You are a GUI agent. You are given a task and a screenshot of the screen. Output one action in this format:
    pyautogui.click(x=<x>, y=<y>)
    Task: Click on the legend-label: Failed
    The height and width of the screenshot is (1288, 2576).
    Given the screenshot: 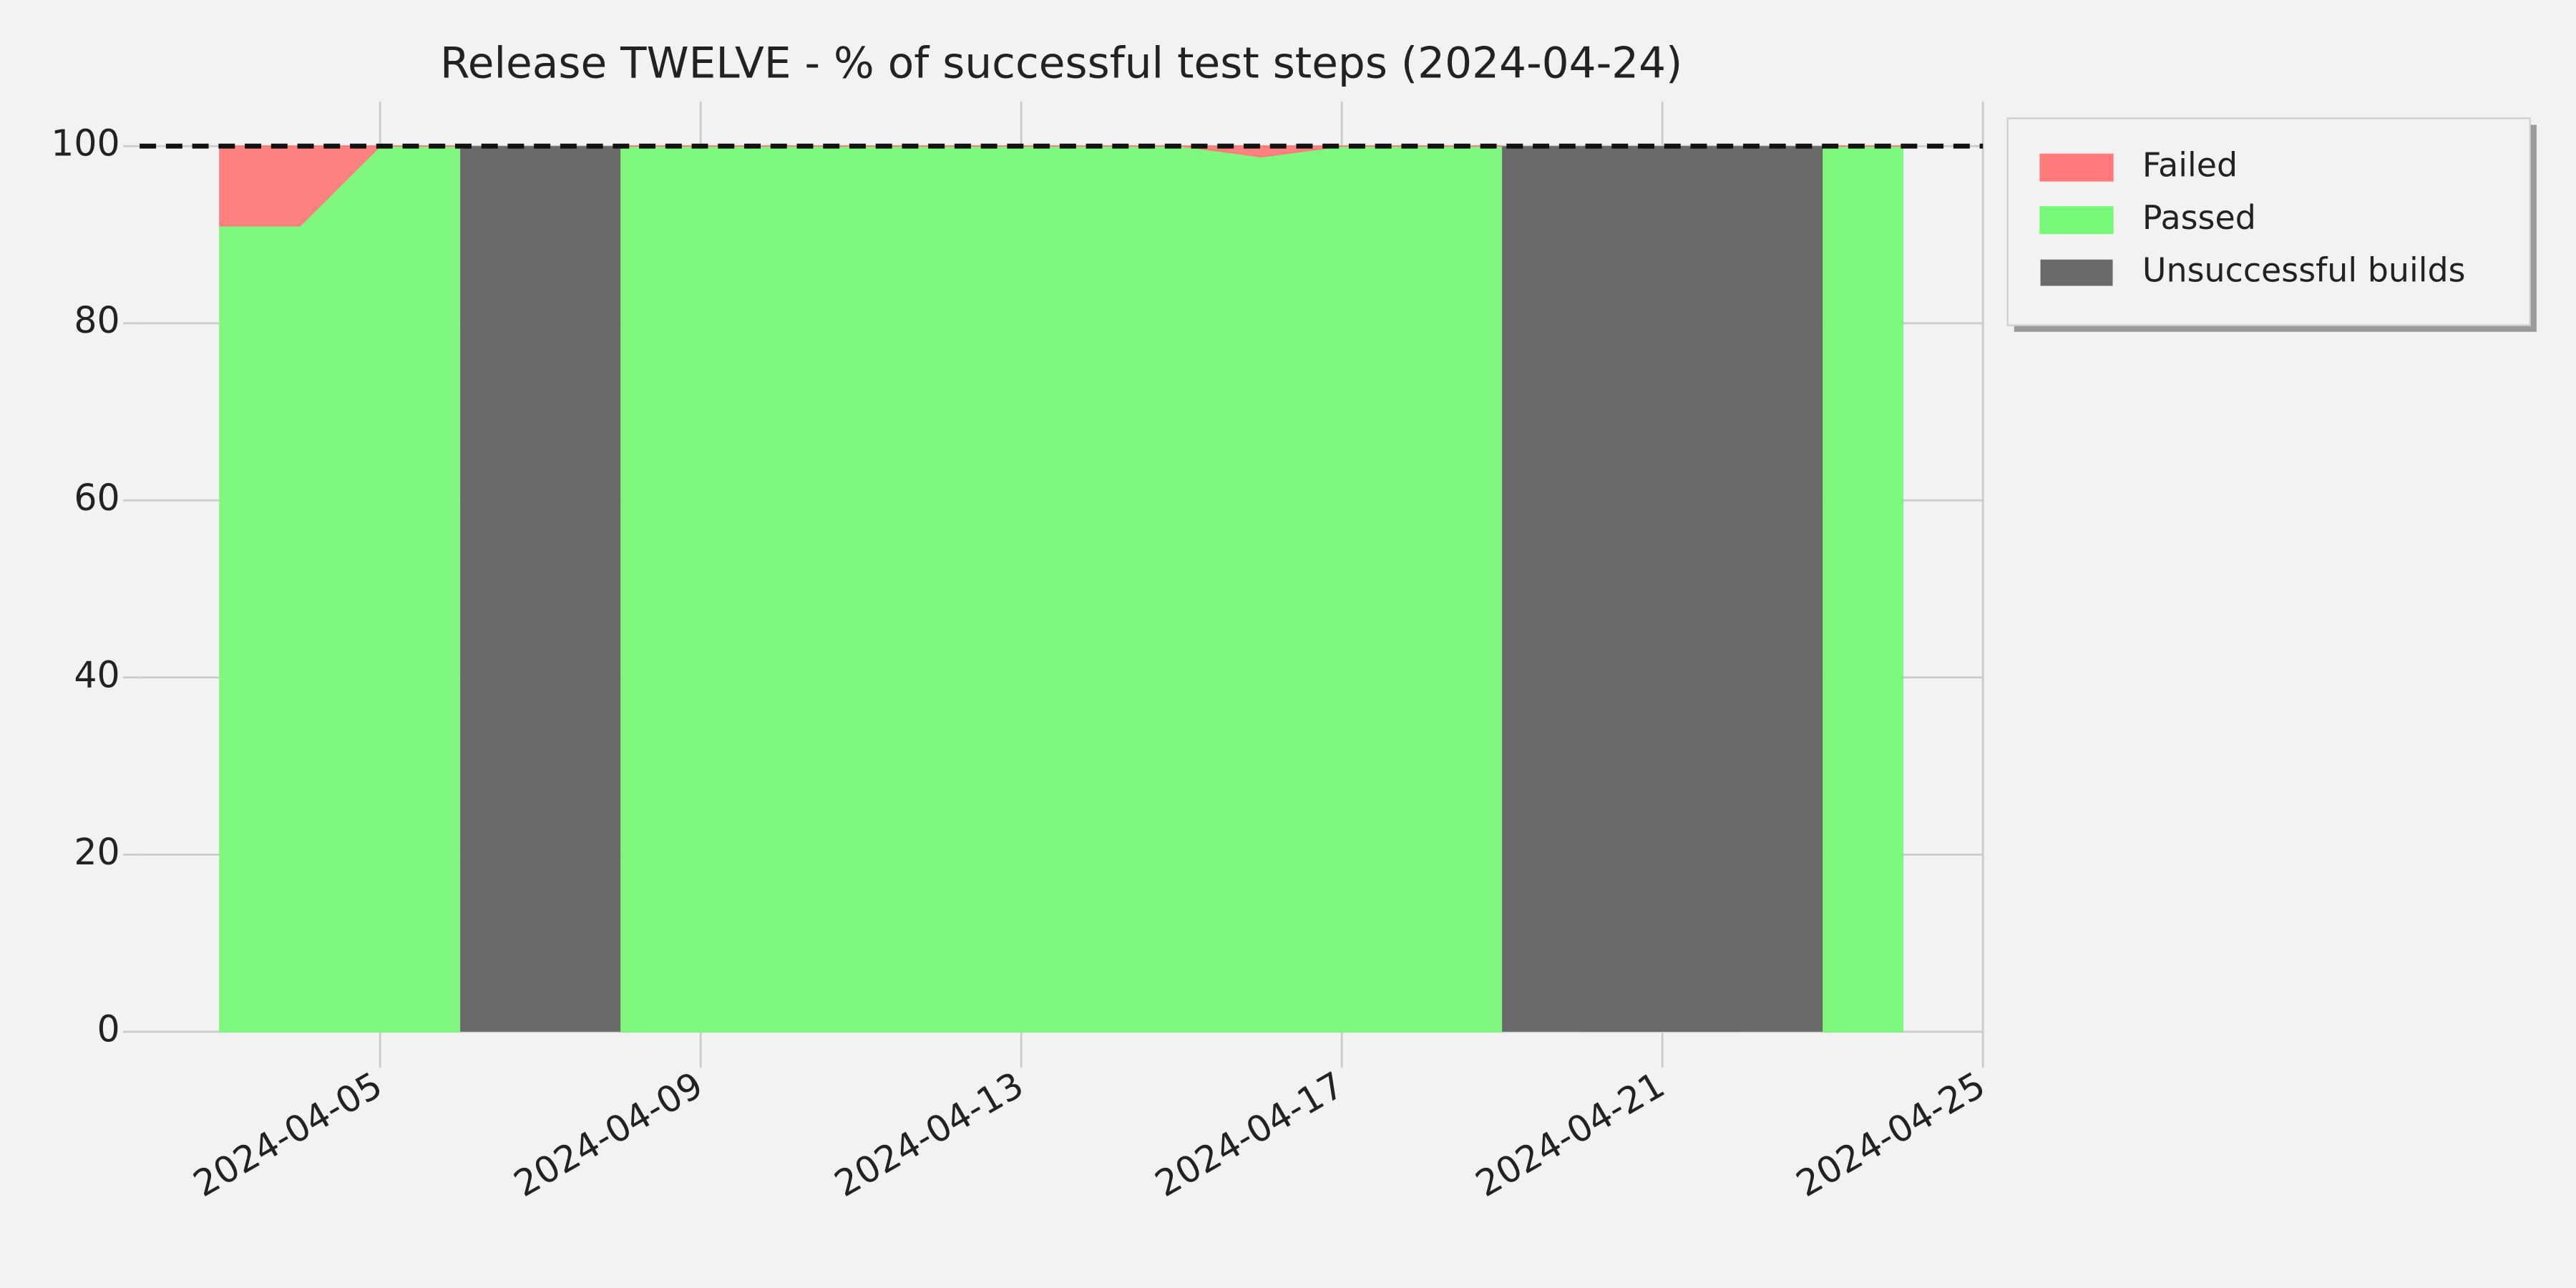 What is the action you would take?
    pyautogui.click(x=2190, y=165)
    